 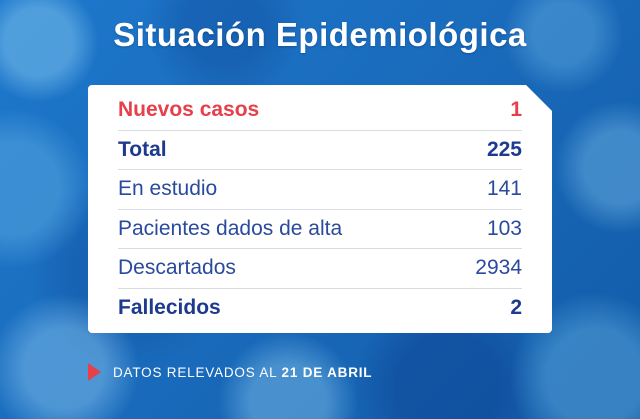 I want to click on footer-date: 21 DE ABRIL, so click(x=327, y=372).